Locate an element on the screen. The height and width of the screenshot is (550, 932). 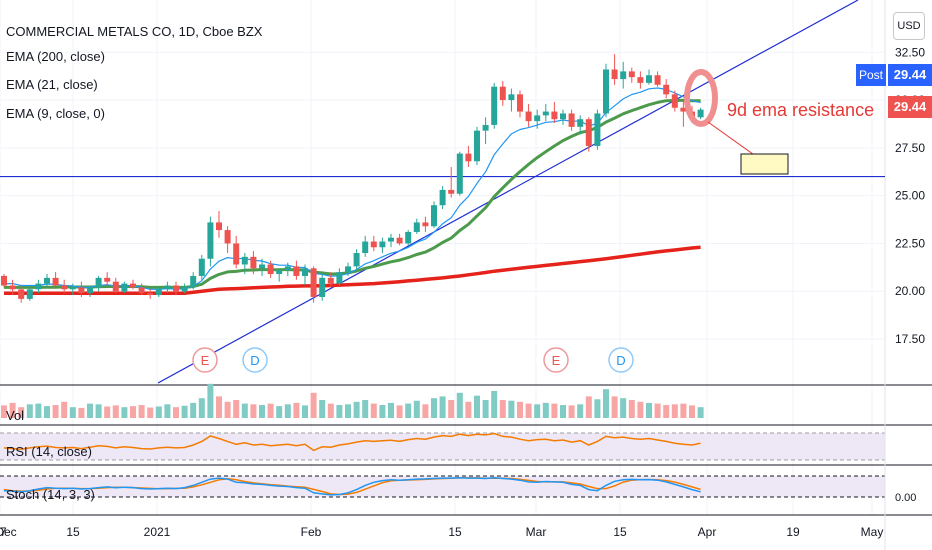
highlight-circle is located at coordinates (701, 98).